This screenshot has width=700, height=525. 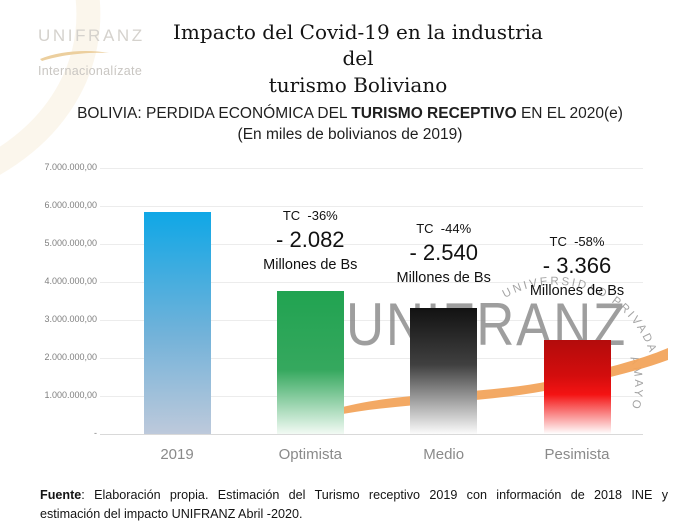 I want to click on y-tick-label: 7.000.000,00, so click(x=70, y=167).